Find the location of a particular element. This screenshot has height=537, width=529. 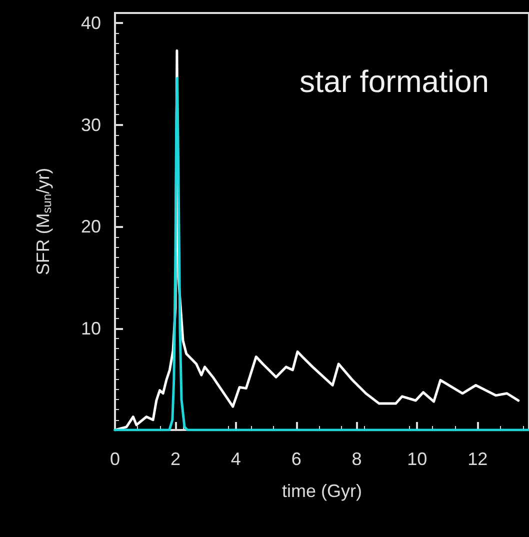

x-tick-label: 2 is located at coordinates (175, 459).